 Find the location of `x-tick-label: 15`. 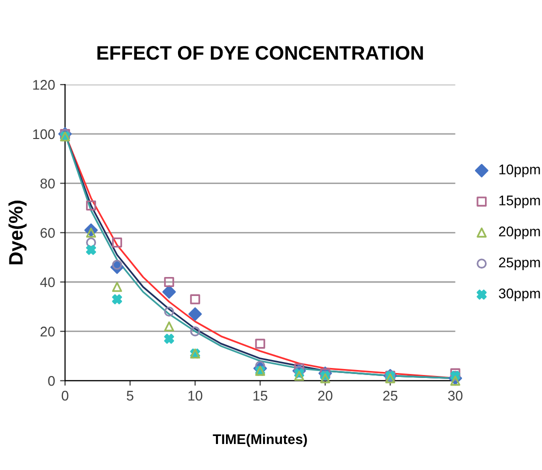

x-tick-label: 15 is located at coordinates (260, 395).